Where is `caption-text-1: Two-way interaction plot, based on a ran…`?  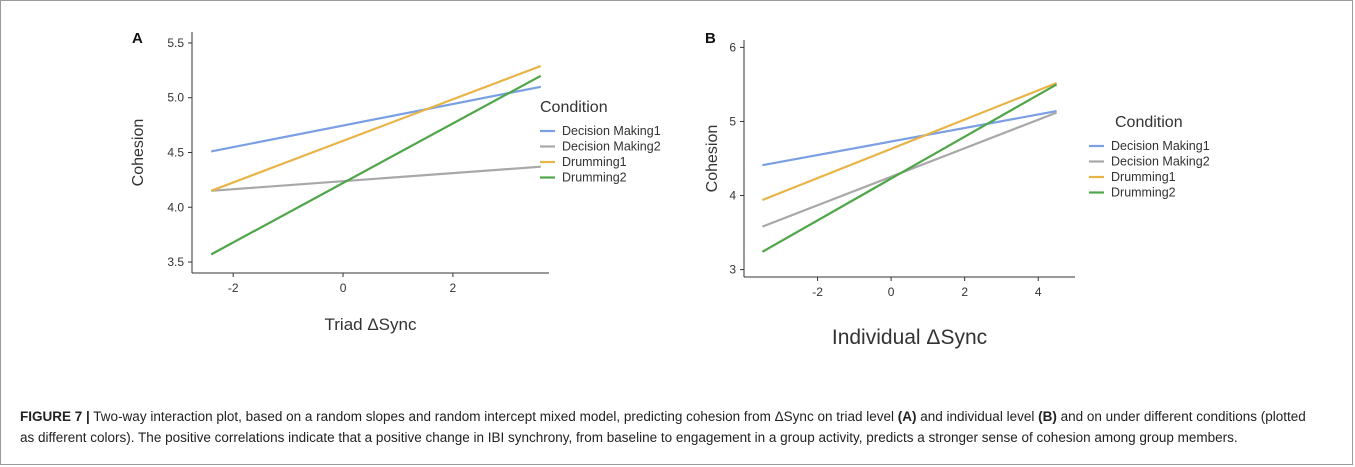
caption-text-1: Two-way interaction plot, based on a ran… is located at coordinates (493, 416).